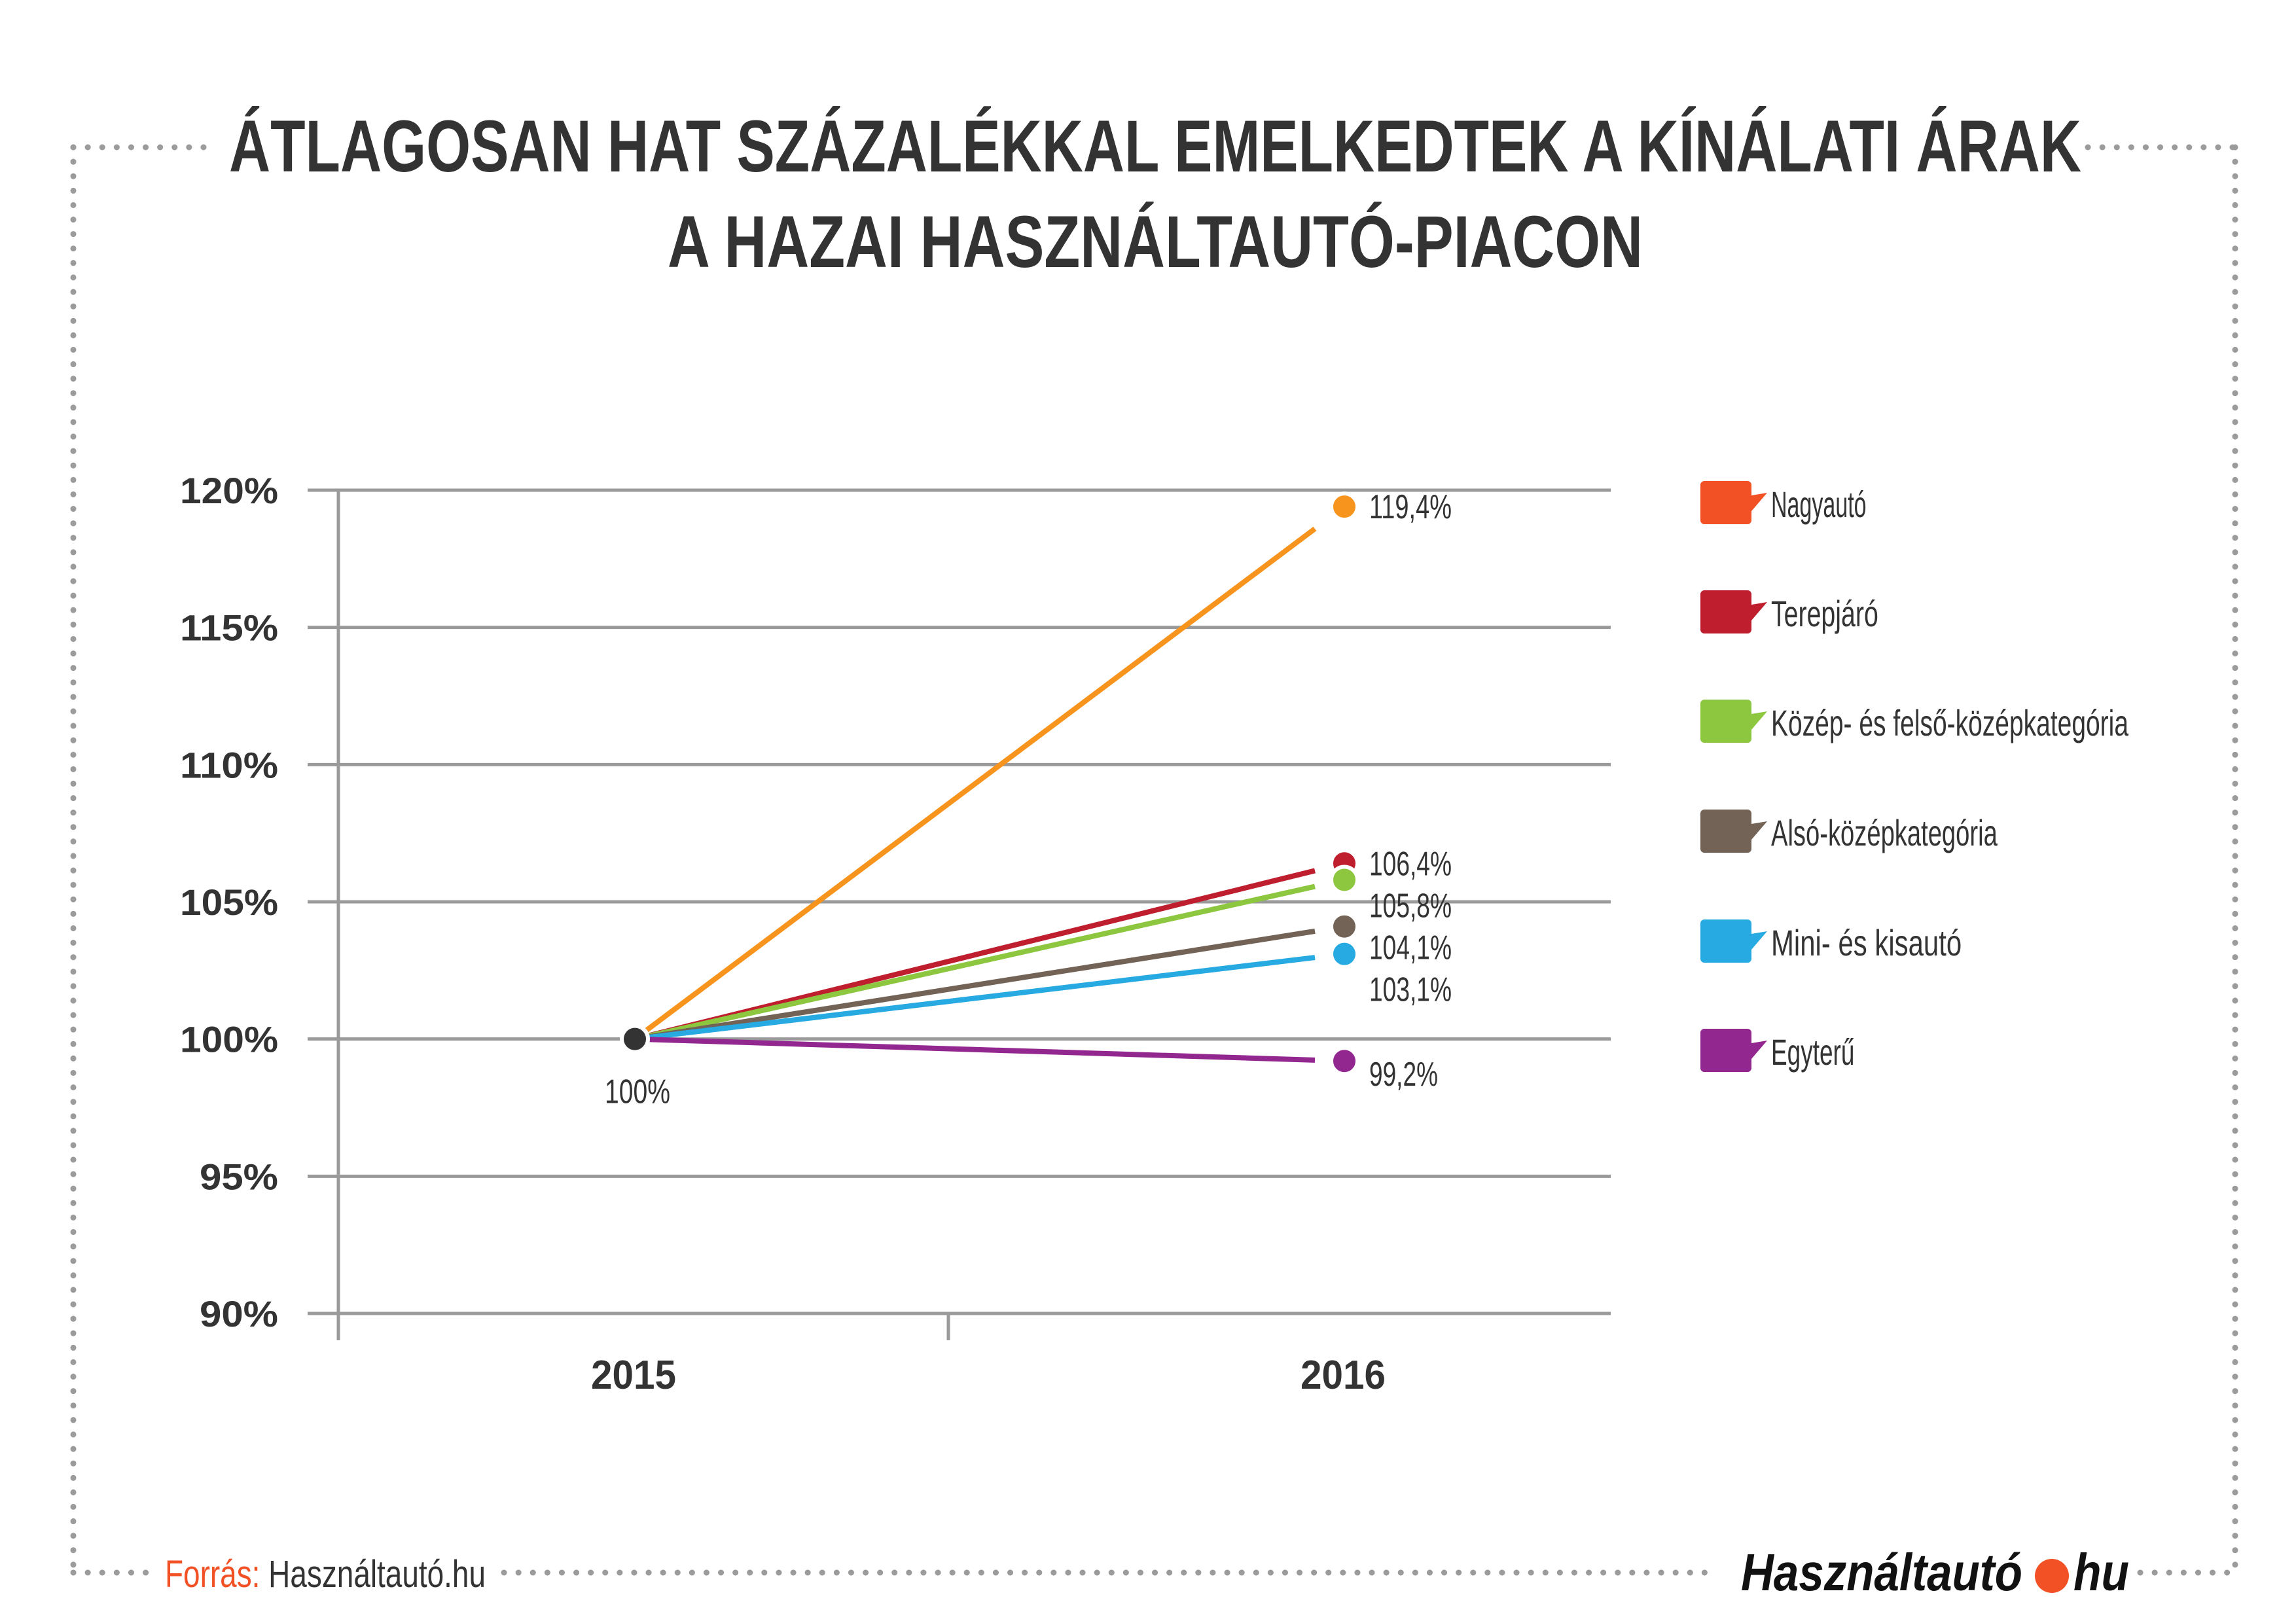  I want to click on y-tick-label: 105%, so click(229, 903).